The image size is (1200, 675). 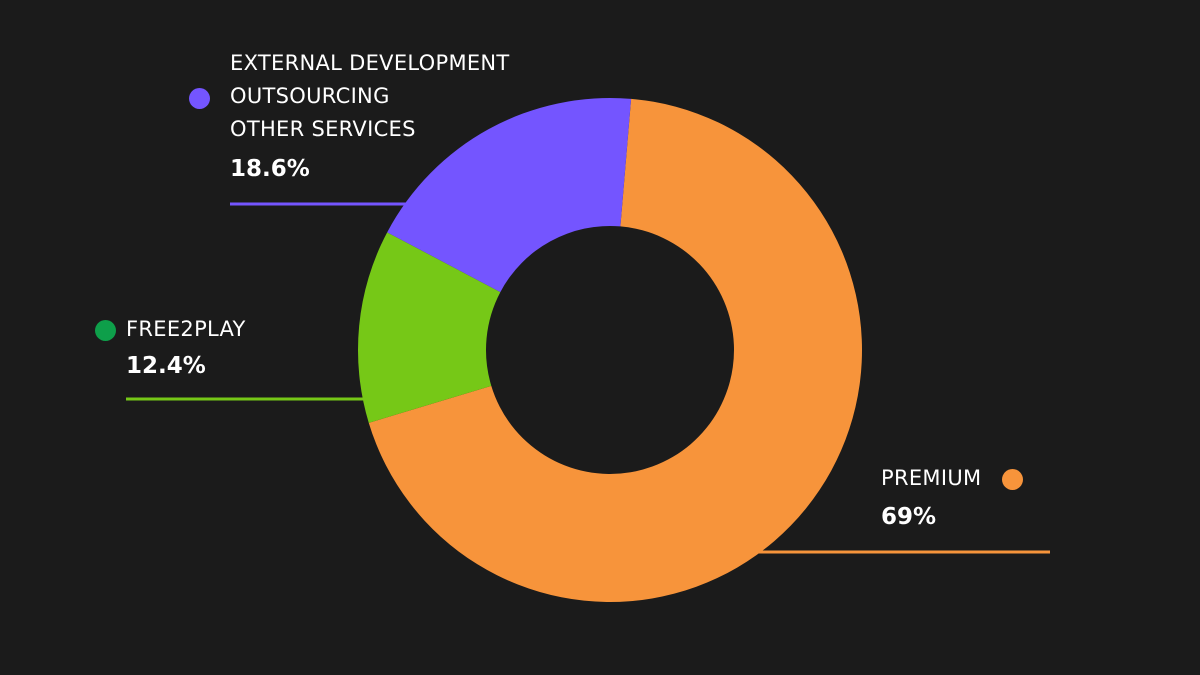 I want to click on label-free2play: FREE2PLAY, so click(x=186, y=329).